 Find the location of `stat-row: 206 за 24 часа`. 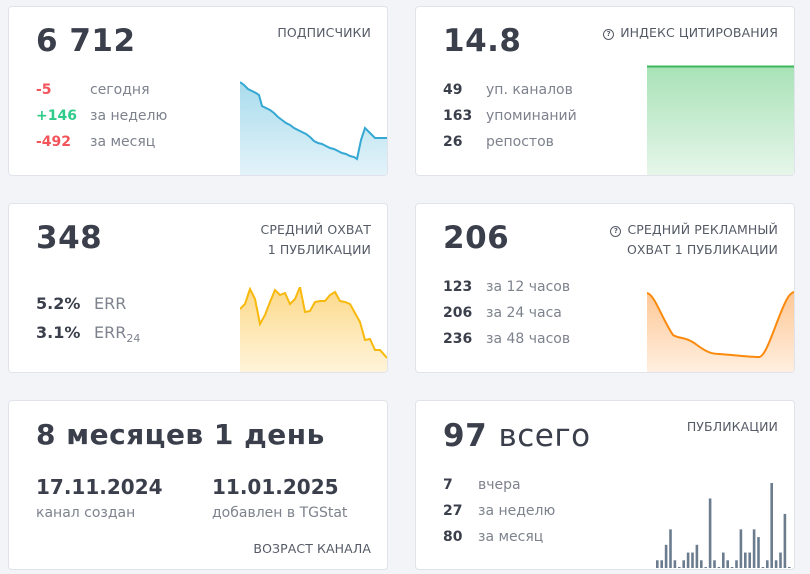

stat-row: 206 за 24 часа is located at coordinates (506, 313).